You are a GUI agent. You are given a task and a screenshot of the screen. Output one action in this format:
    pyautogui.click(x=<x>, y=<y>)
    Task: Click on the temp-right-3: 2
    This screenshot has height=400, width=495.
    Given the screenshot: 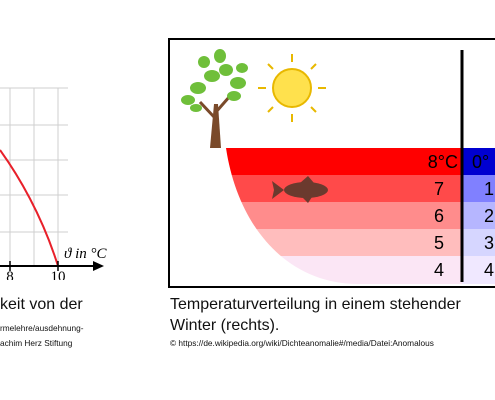 What is the action you would take?
    pyautogui.click(x=489, y=216)
    